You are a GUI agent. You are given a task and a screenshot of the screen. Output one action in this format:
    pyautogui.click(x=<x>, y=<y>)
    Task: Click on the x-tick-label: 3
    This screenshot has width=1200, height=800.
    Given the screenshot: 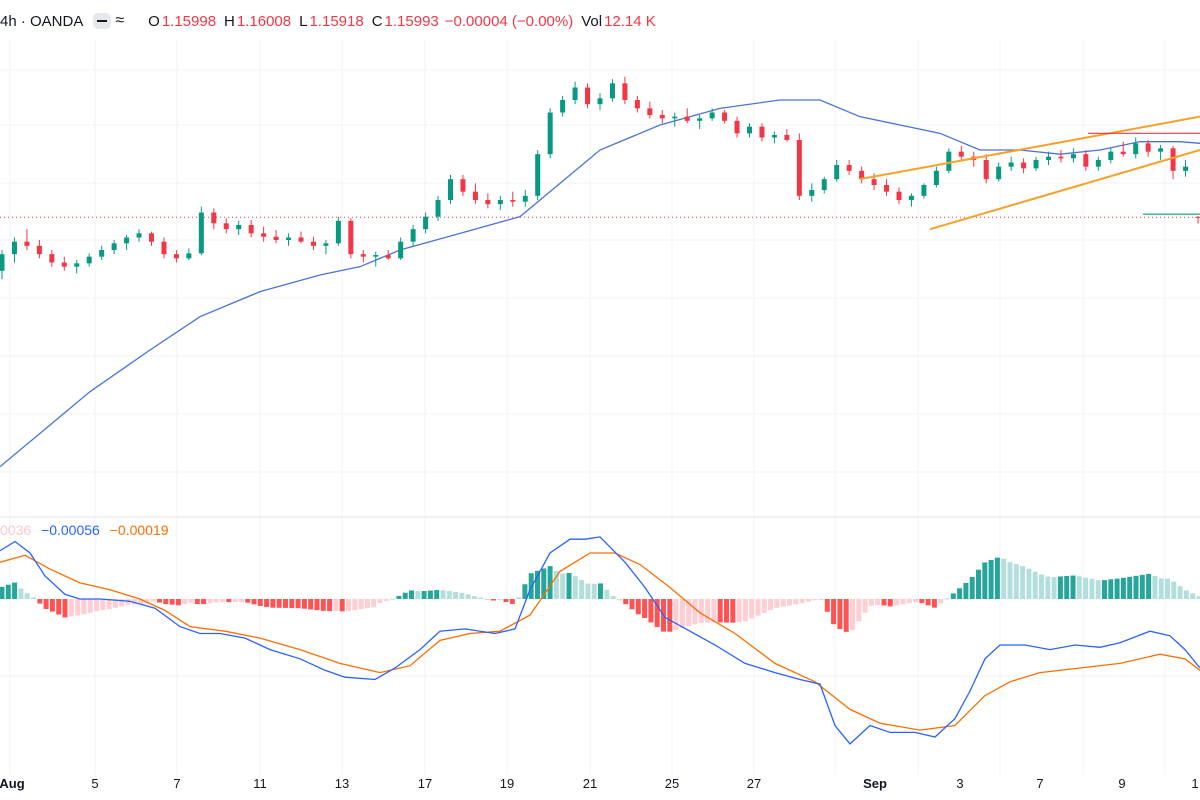 What is the action you would take?
    pyautogui.click(x=959, y=783)
    